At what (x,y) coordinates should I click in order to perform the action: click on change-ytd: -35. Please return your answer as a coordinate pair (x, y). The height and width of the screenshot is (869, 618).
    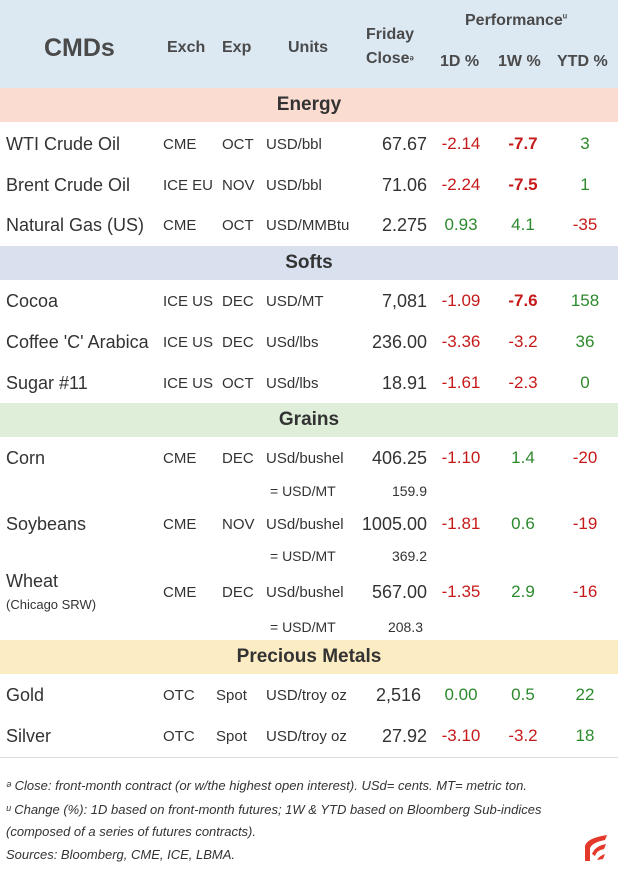
    Looking at the image, I should click on (585, 224).